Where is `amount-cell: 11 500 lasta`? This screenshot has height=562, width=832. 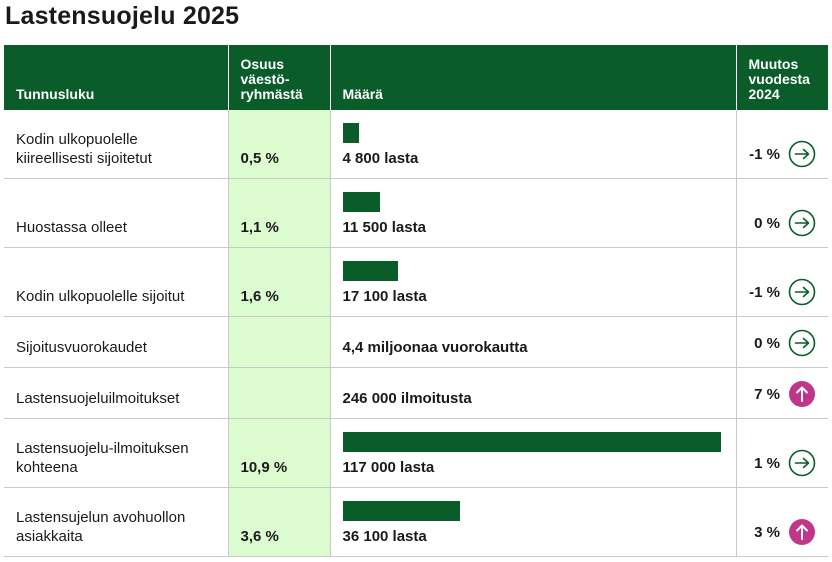
amount-cell: 11 500 lasta is located at coordinates (533, 213).